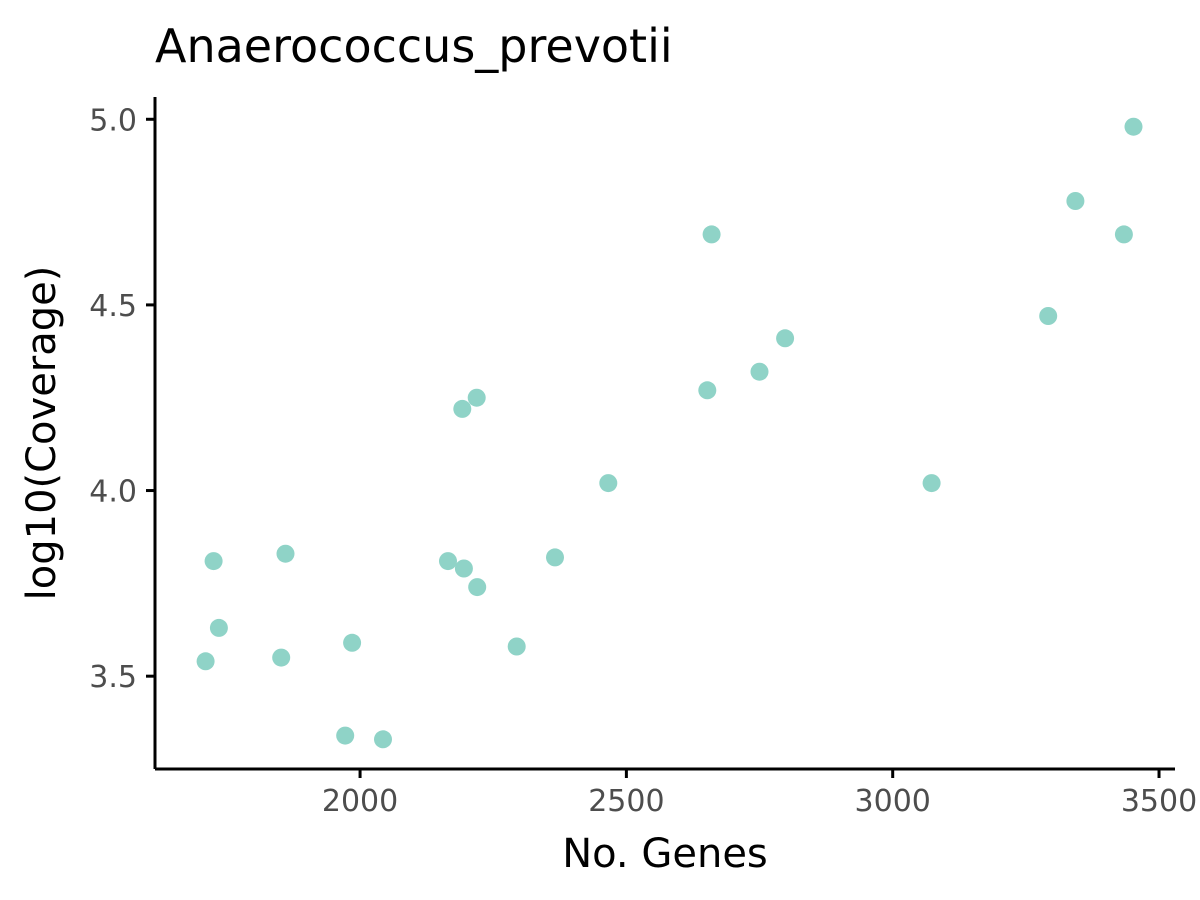 The image size is (1200, 900). Describe the element at coordinates (113, 492) in the screenshot. I see `y-tick-label: 4.0` at that location.